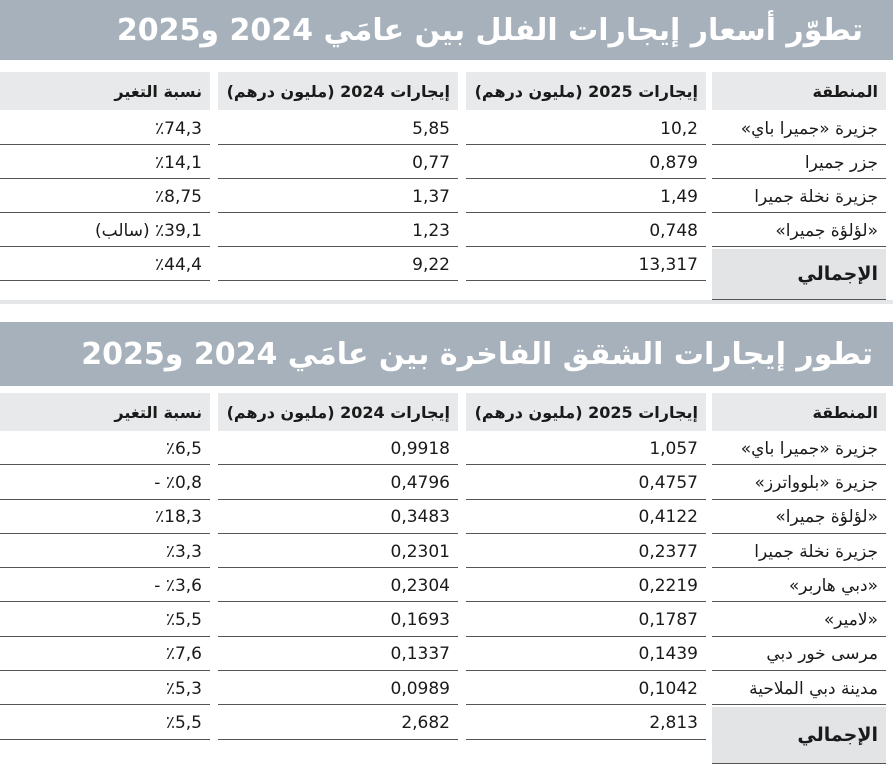 The width and height of the screenshot is (893, 766). Describe the element at coordinates (799, 483) in the screenshot. I see `region-cell: جزيرة «بلوواترز»` at that location.